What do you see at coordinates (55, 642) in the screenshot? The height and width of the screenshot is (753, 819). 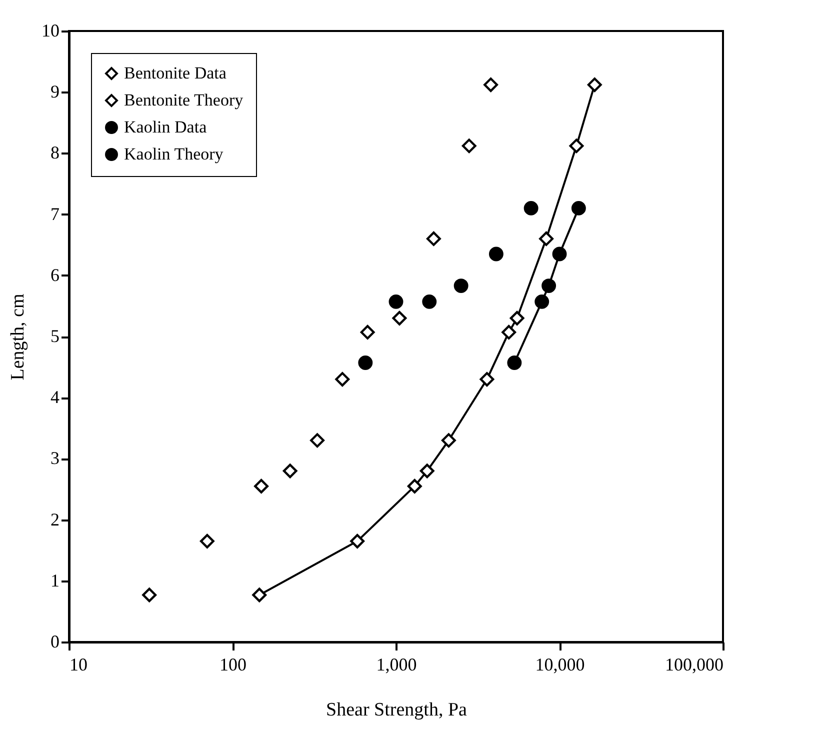 I see `y-tick-label: 0` at bounding box center [55, 642].